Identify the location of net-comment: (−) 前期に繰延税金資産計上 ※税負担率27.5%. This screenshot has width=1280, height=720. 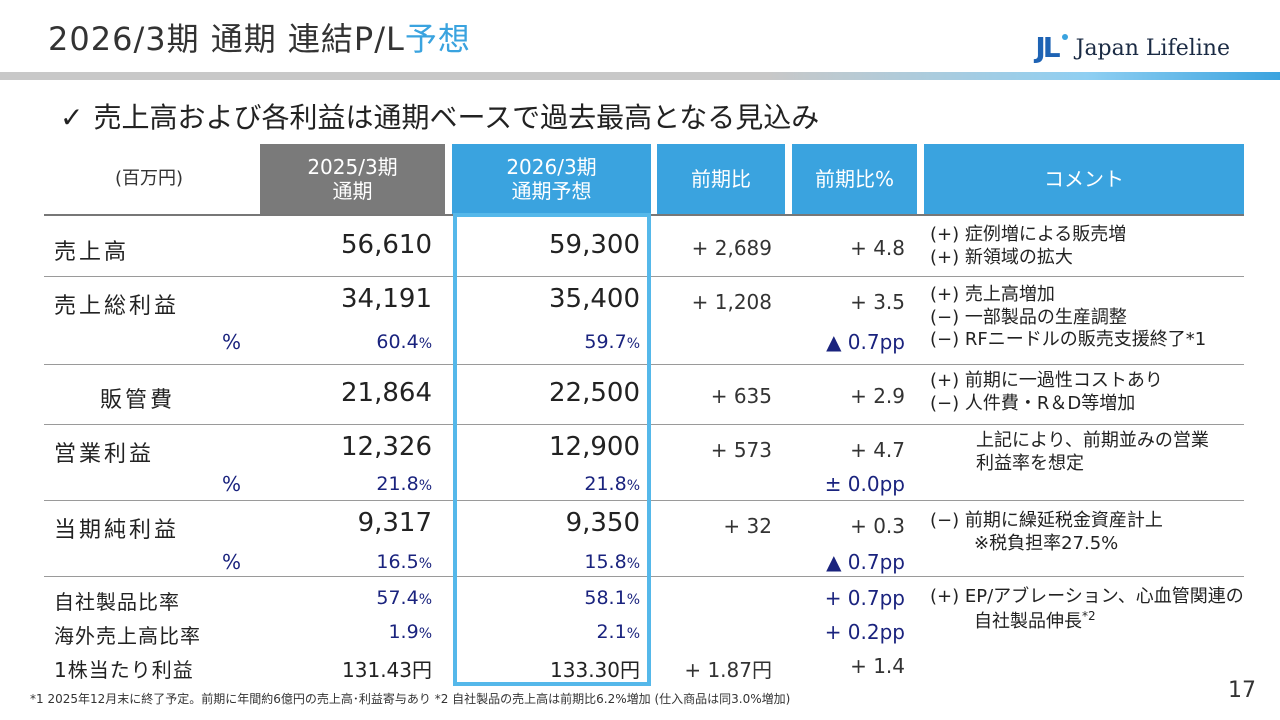
(1046, 532).